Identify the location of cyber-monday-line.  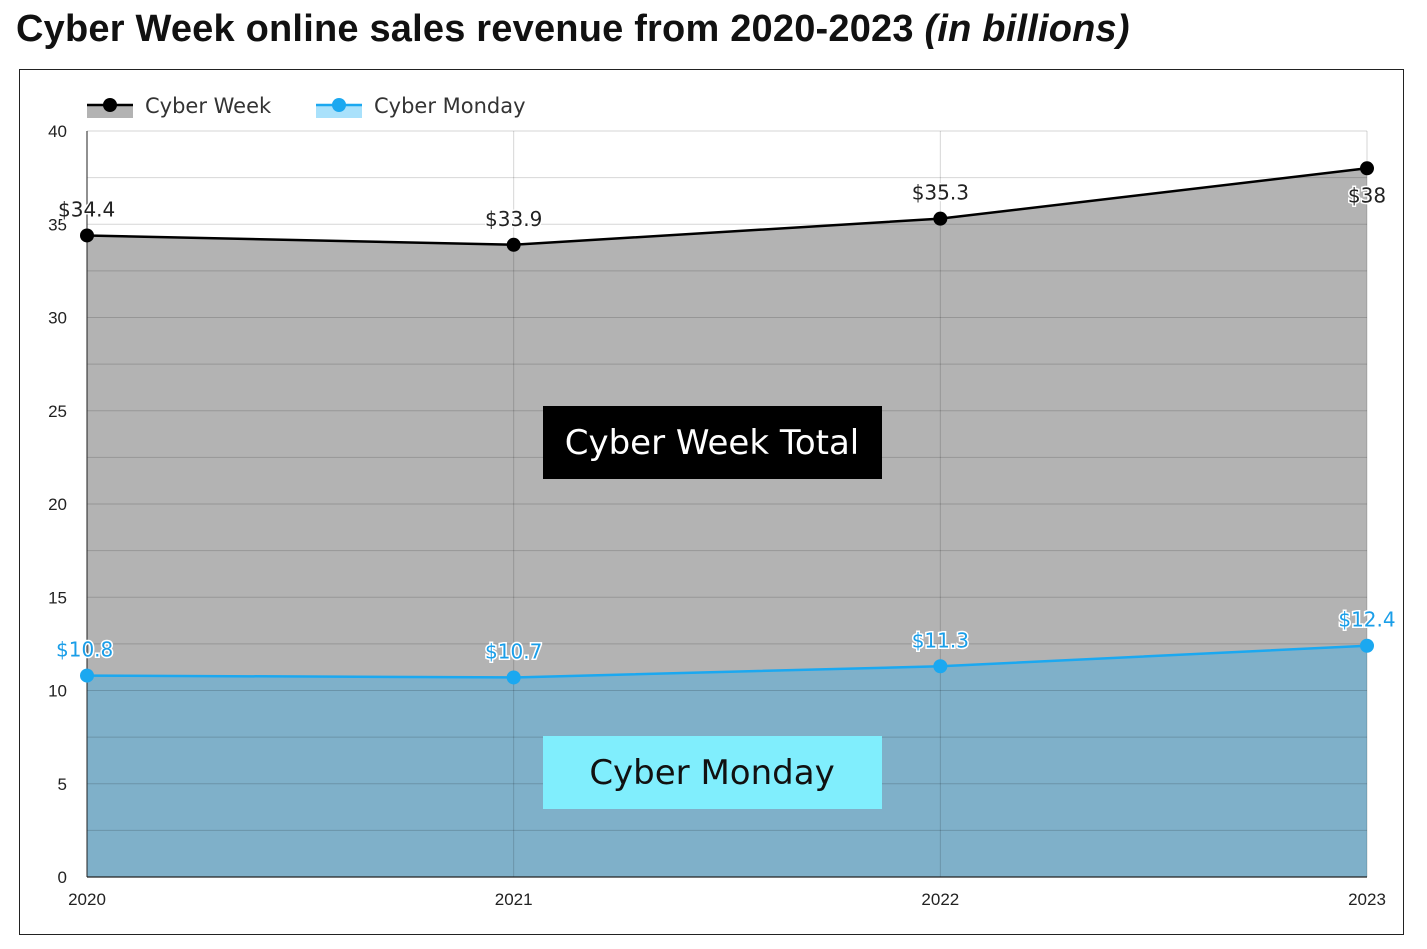
(727, 661).